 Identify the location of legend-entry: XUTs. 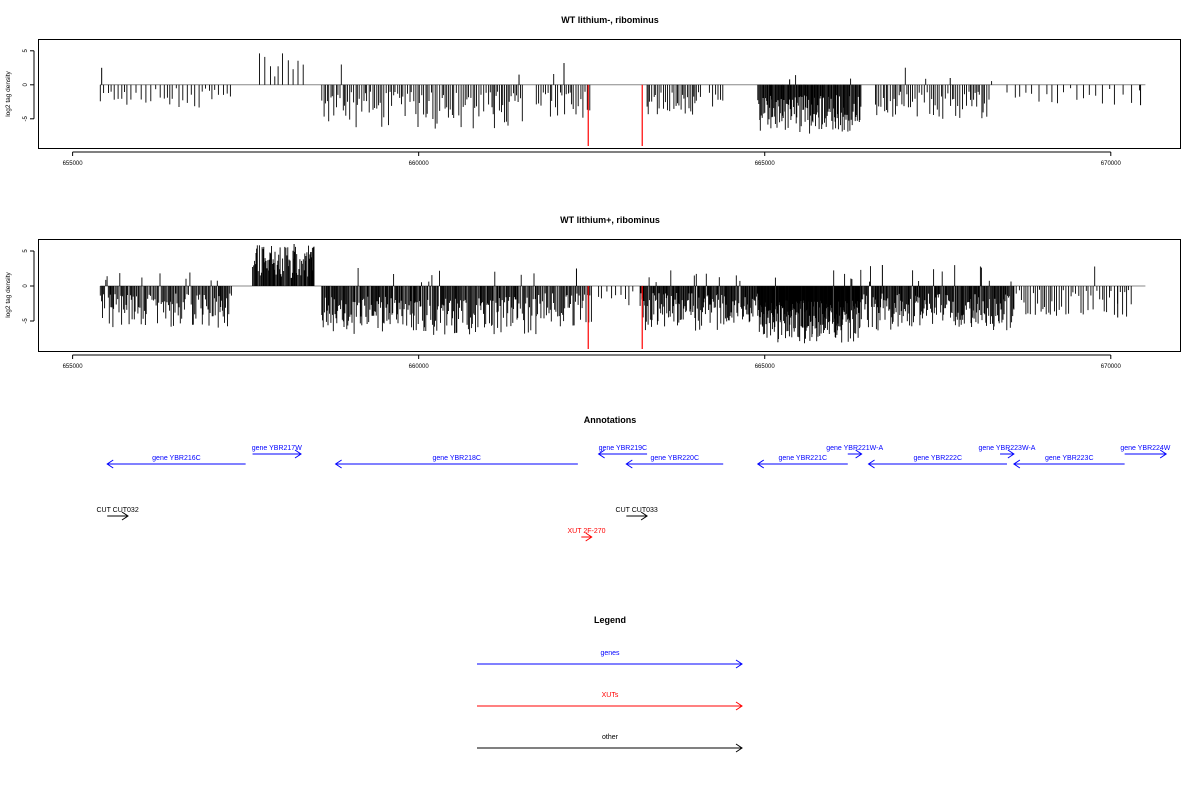
(610, 701).